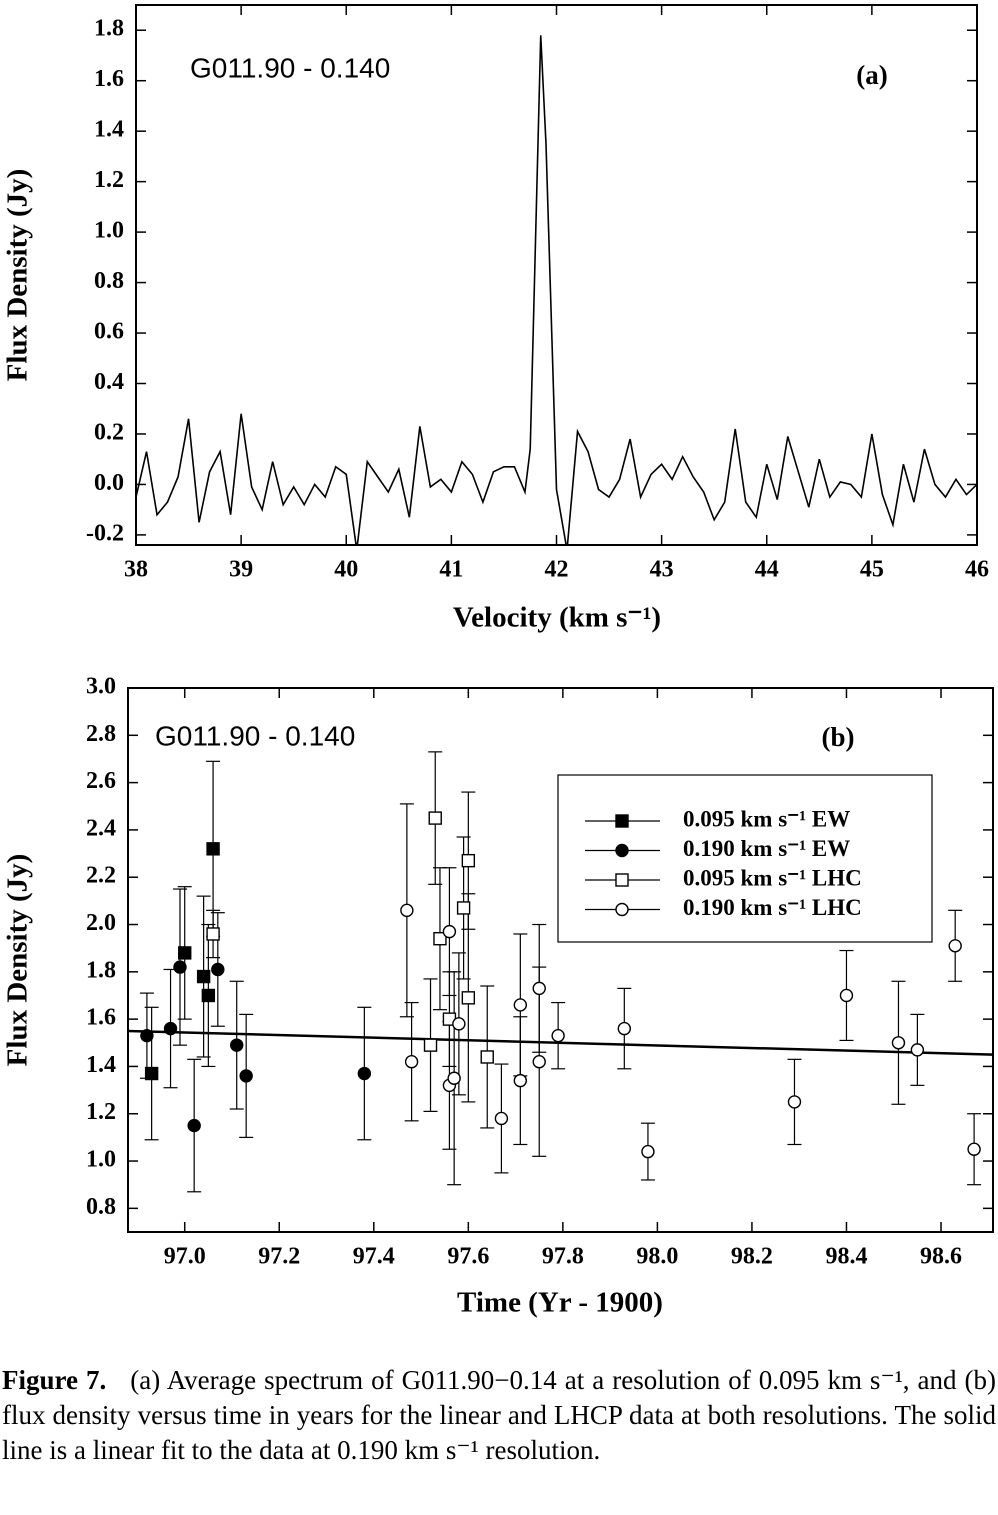  What do you see at coordinates (109, 432) in the screenshot?
I see `y-tick-label: 0.2` at bounding box center [109, 432].